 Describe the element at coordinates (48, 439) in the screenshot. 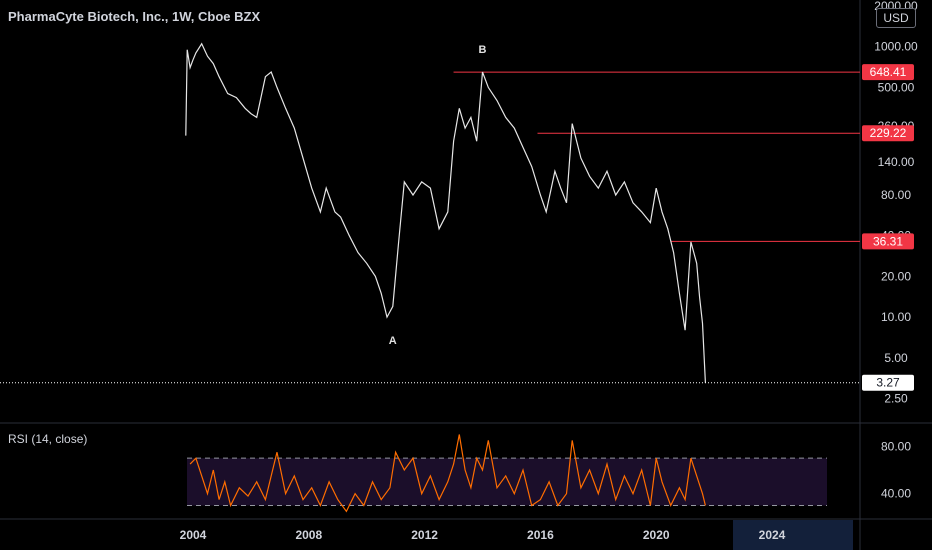

I see `rsi-indicator-title: RSI (14, close)` at that location.